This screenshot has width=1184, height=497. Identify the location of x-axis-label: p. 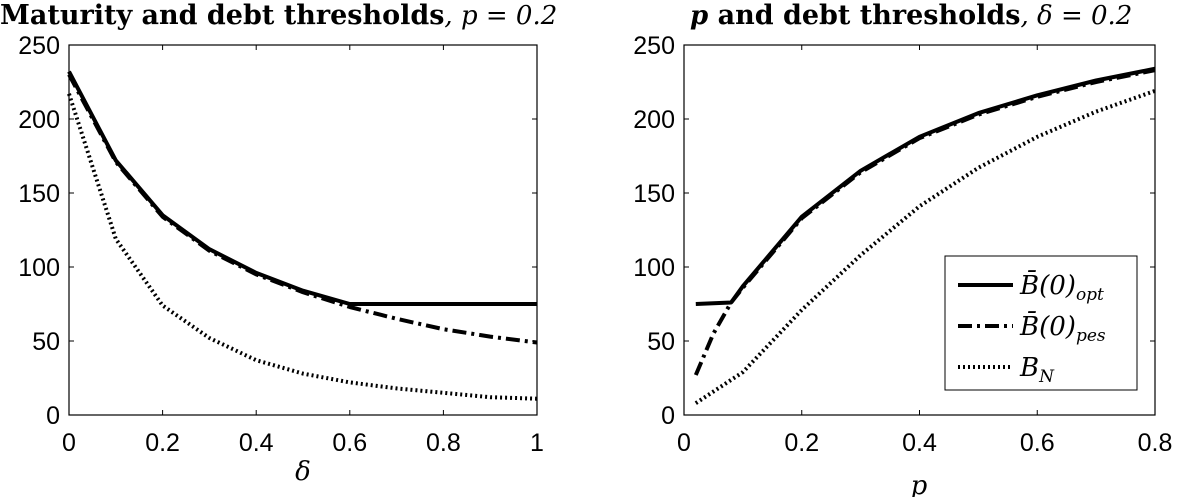
(919, 484).